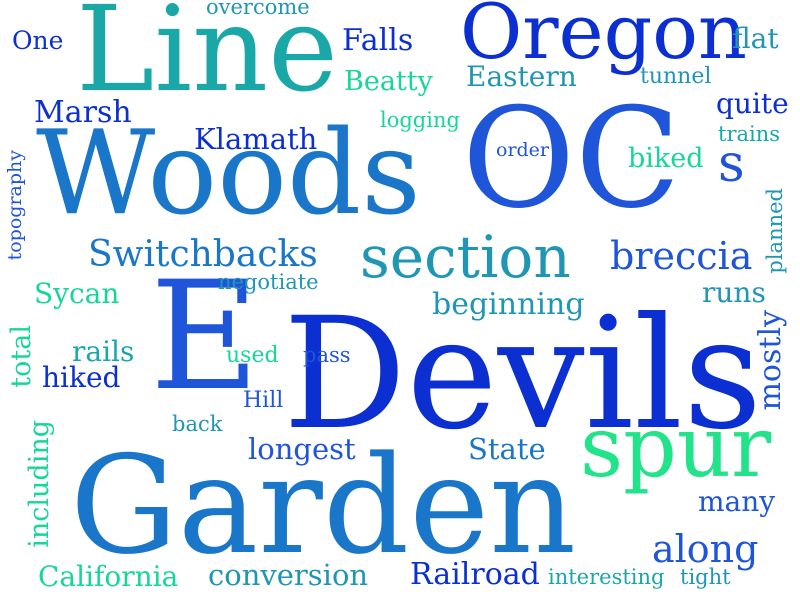 This screenshot has width=800, height=600. Describe the element at coordinates (475, 574) in the screenshot. I see `word-railroad: Railroad` at that location.